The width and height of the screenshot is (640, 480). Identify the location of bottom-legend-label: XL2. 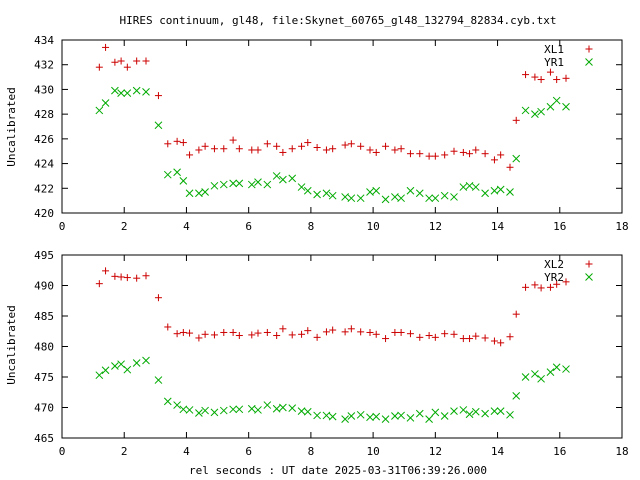
(554, 264).